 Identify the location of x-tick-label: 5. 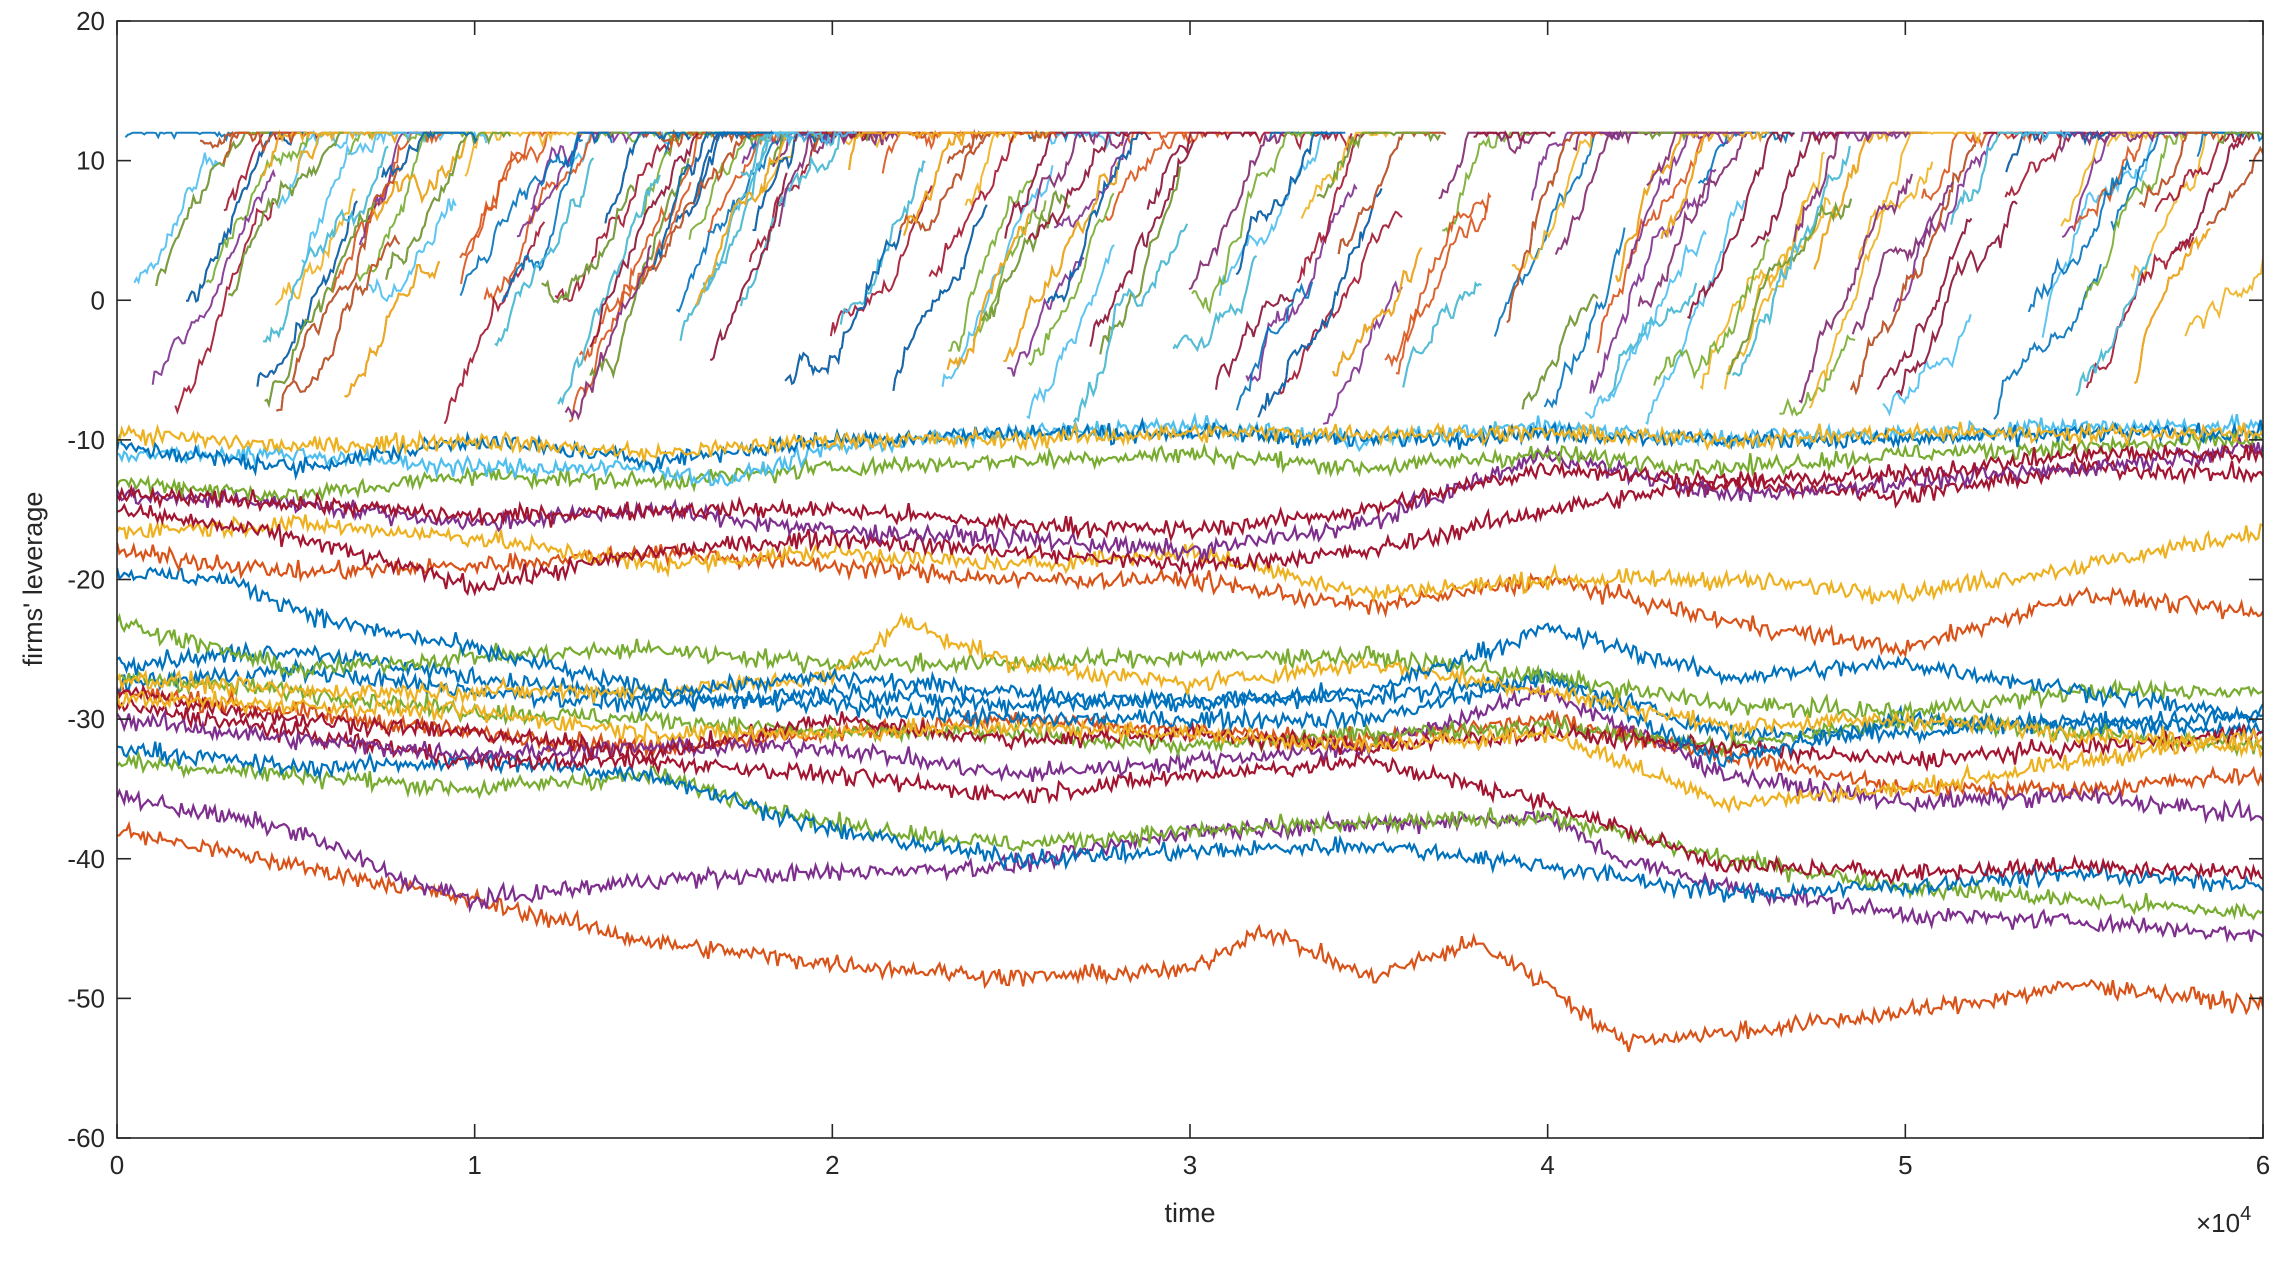
(1905, 1165).